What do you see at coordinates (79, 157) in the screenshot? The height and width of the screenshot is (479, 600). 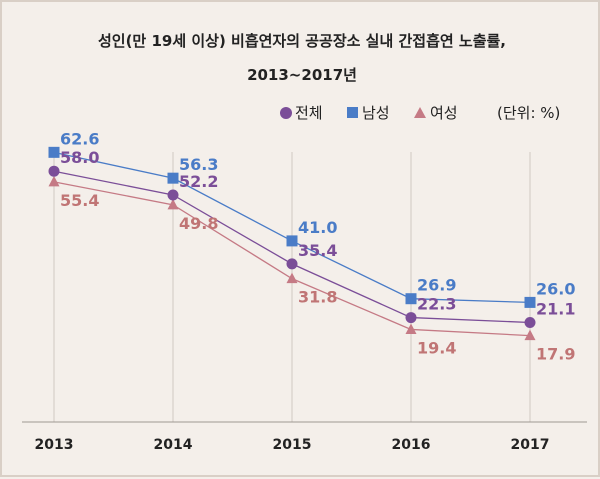 I see `data-label: 58.0` at bounding box center [79, 157].